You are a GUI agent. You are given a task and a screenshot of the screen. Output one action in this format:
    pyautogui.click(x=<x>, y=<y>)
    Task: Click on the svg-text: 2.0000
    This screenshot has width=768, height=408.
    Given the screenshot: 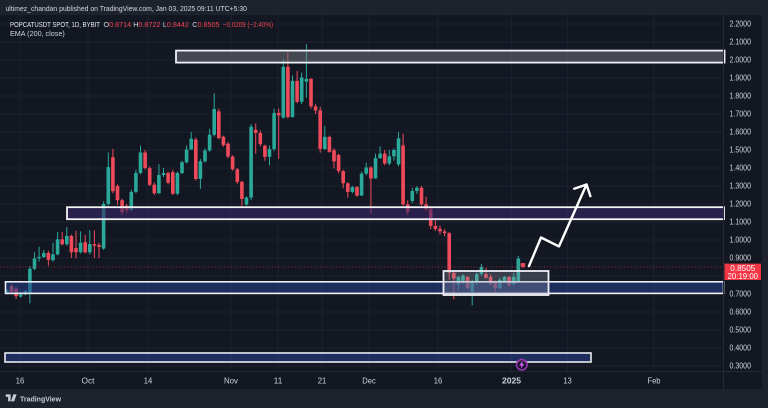 What is the action you would take?
    pyautogui.click(x=741, y=60)
    